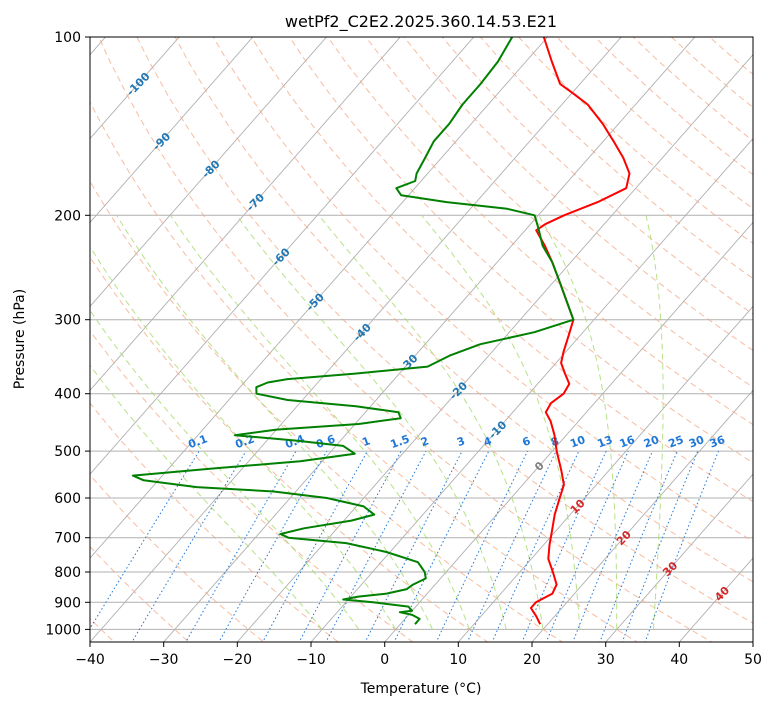 The image size is (775, 708). What do you see at coordinates (67, 216) in the screenshot?
I see `y-tick-label: 200` at bounding box center [67, 216].